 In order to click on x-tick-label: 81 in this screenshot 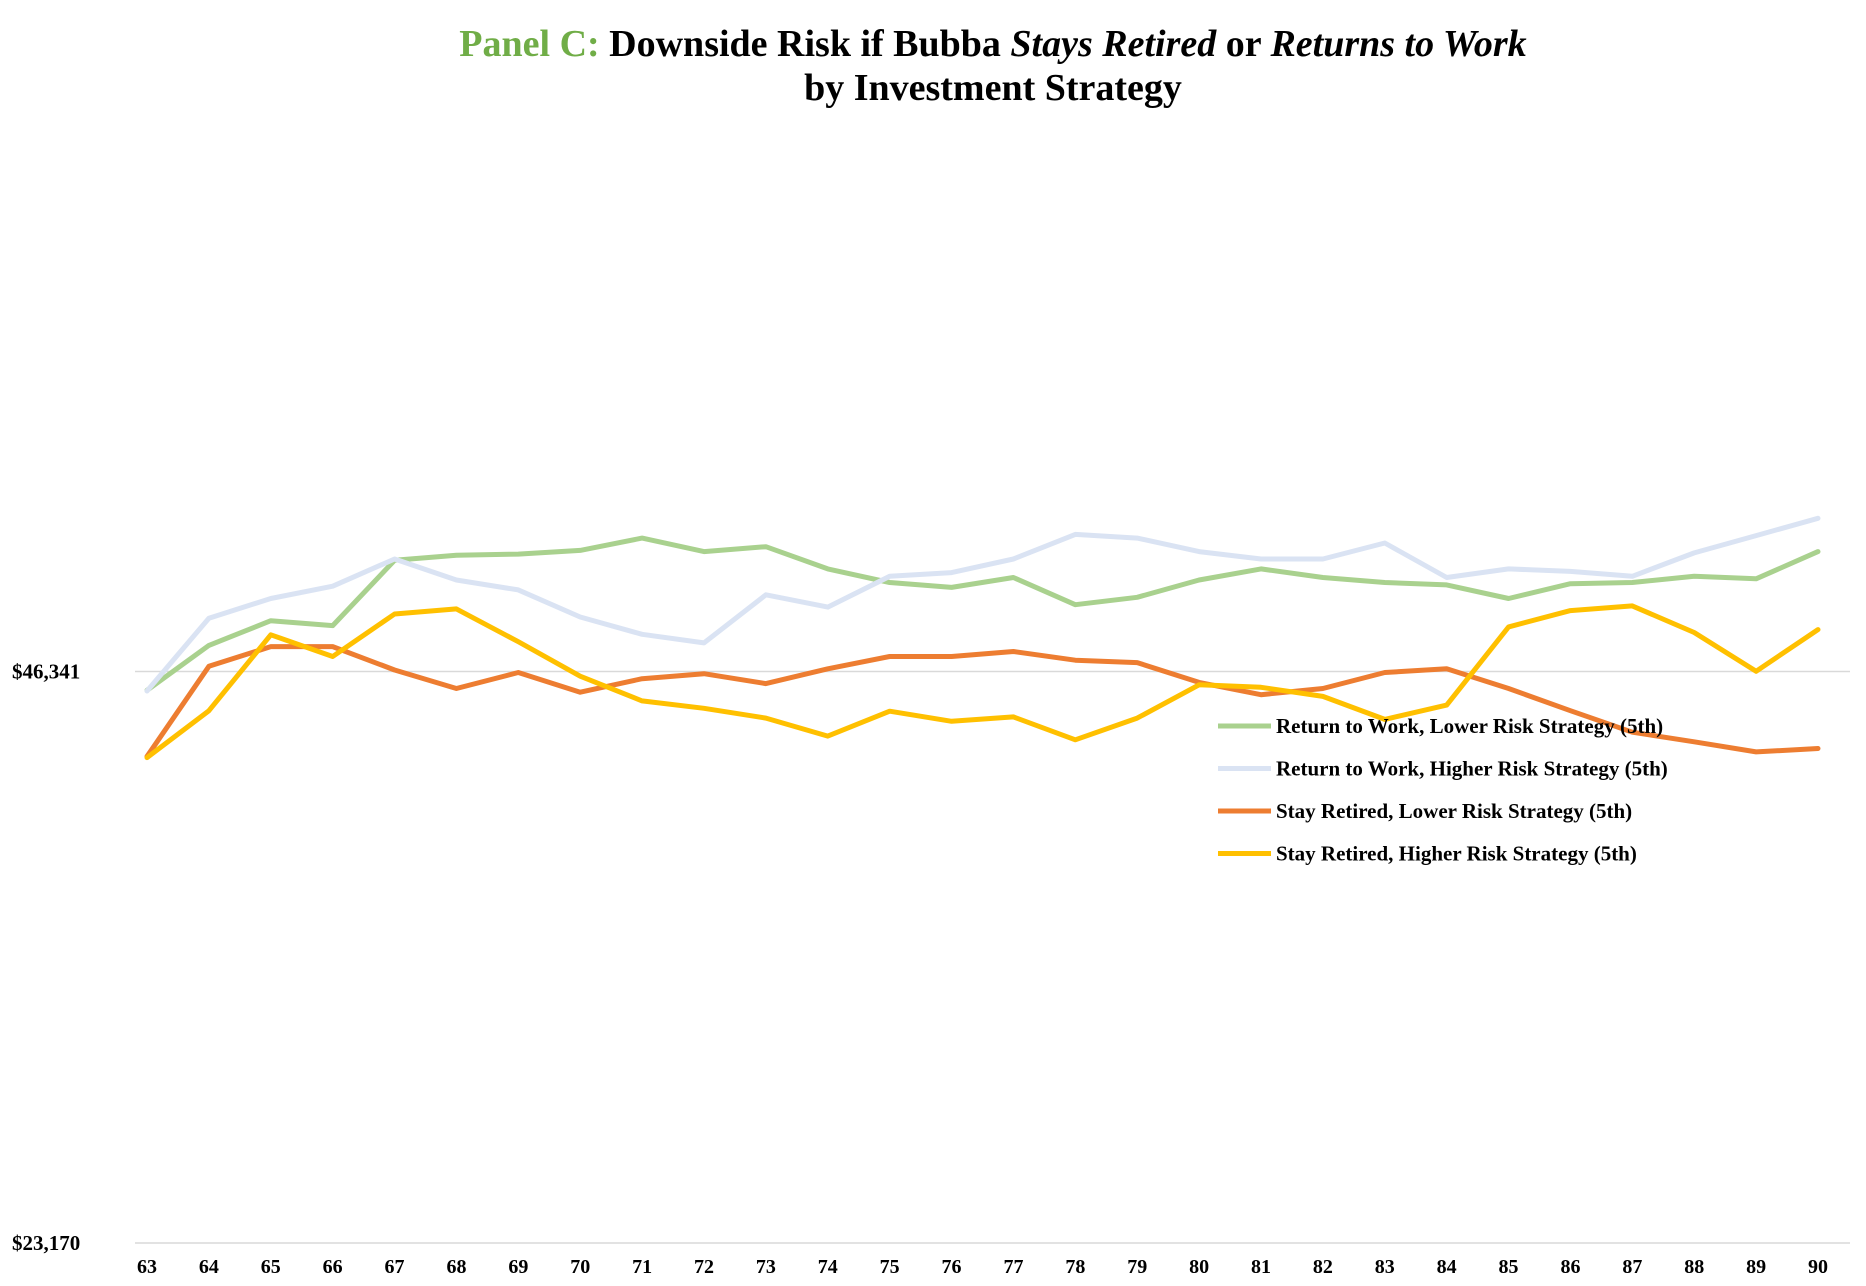, I will do `click(1261, 1267)`.